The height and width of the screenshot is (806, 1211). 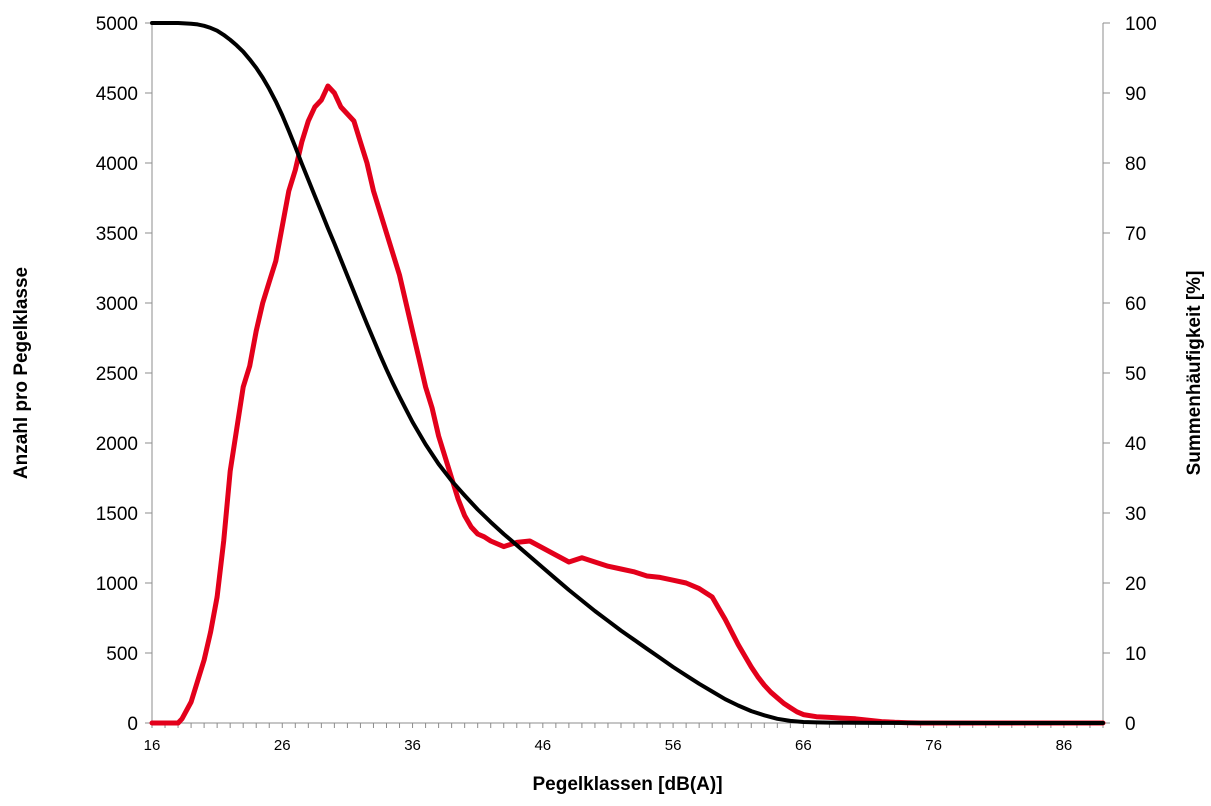 I want to click on left-y-tick-label: 500, so click(x=122, y=654).